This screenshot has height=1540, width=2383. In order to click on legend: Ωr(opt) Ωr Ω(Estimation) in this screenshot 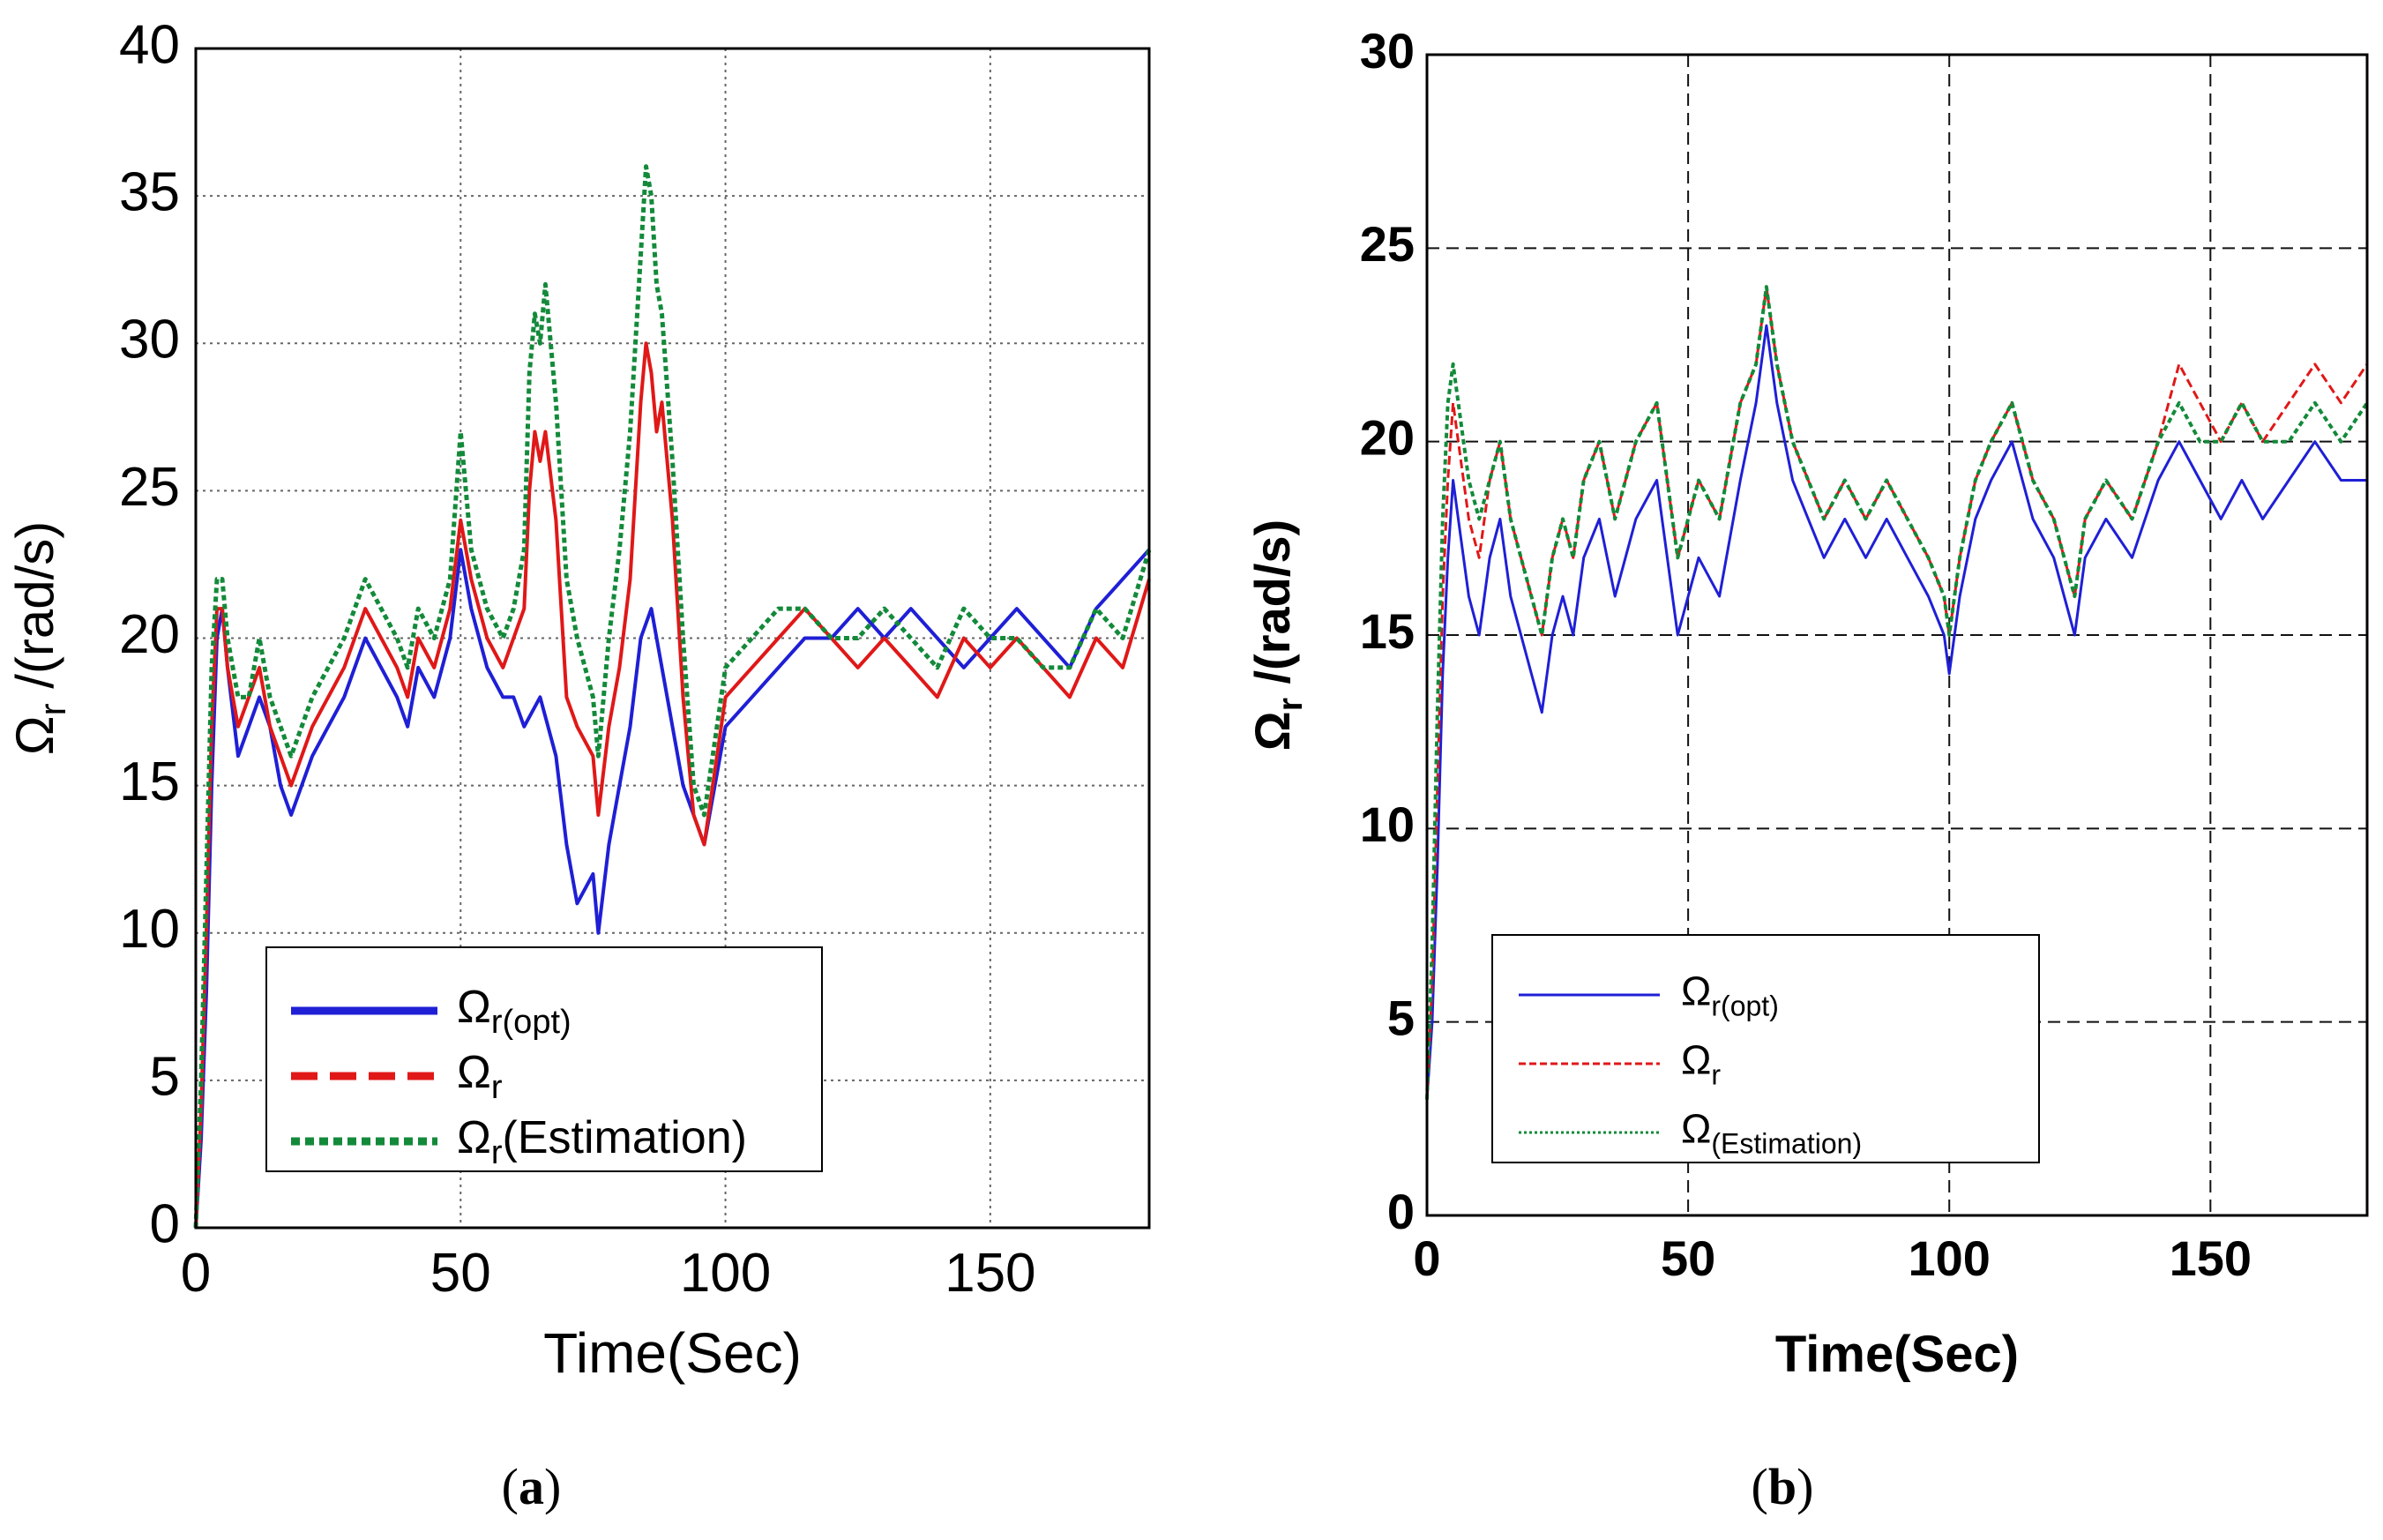, I will do `click(1765, 1048)`.